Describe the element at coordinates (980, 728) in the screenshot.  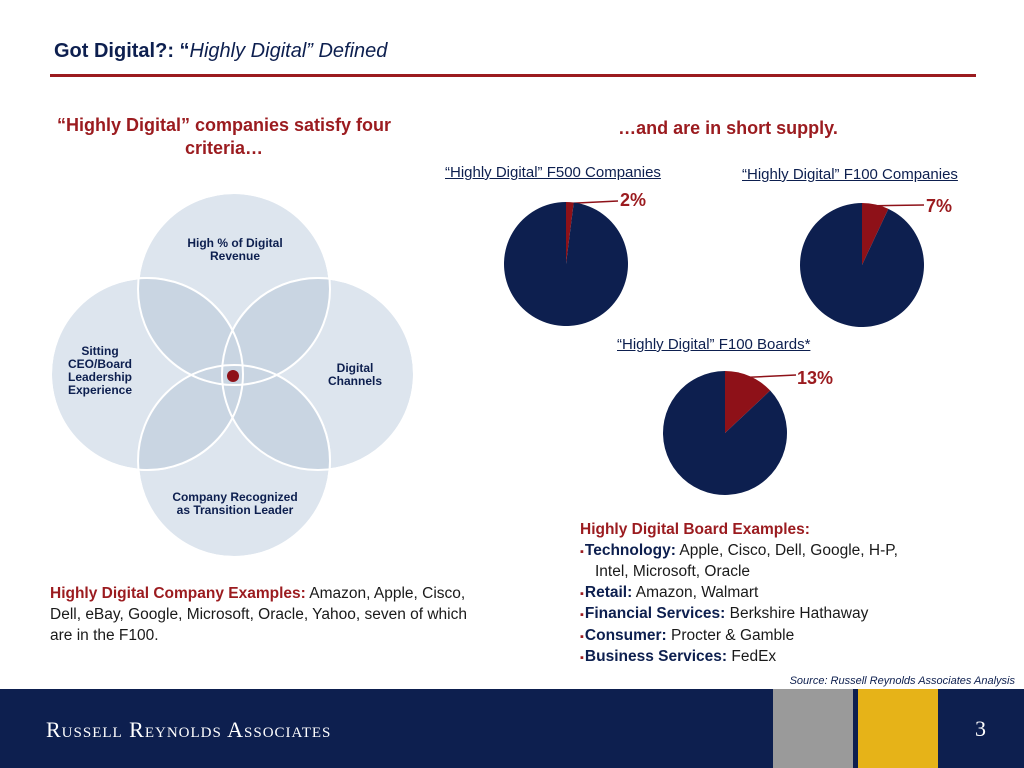
I see `page-number: 3` at that location.